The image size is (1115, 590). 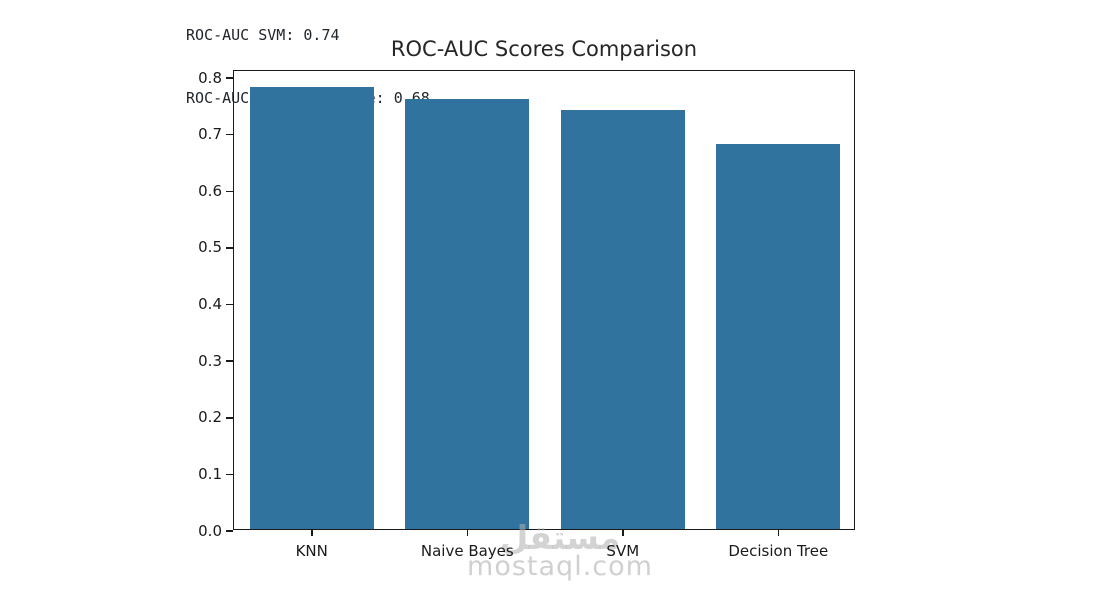 What do you see at coordinates (467, 551) in the screenshot?
I see `x-tick-label-naive-bayes: Naive Bayes` at bounding box center [467, 551].